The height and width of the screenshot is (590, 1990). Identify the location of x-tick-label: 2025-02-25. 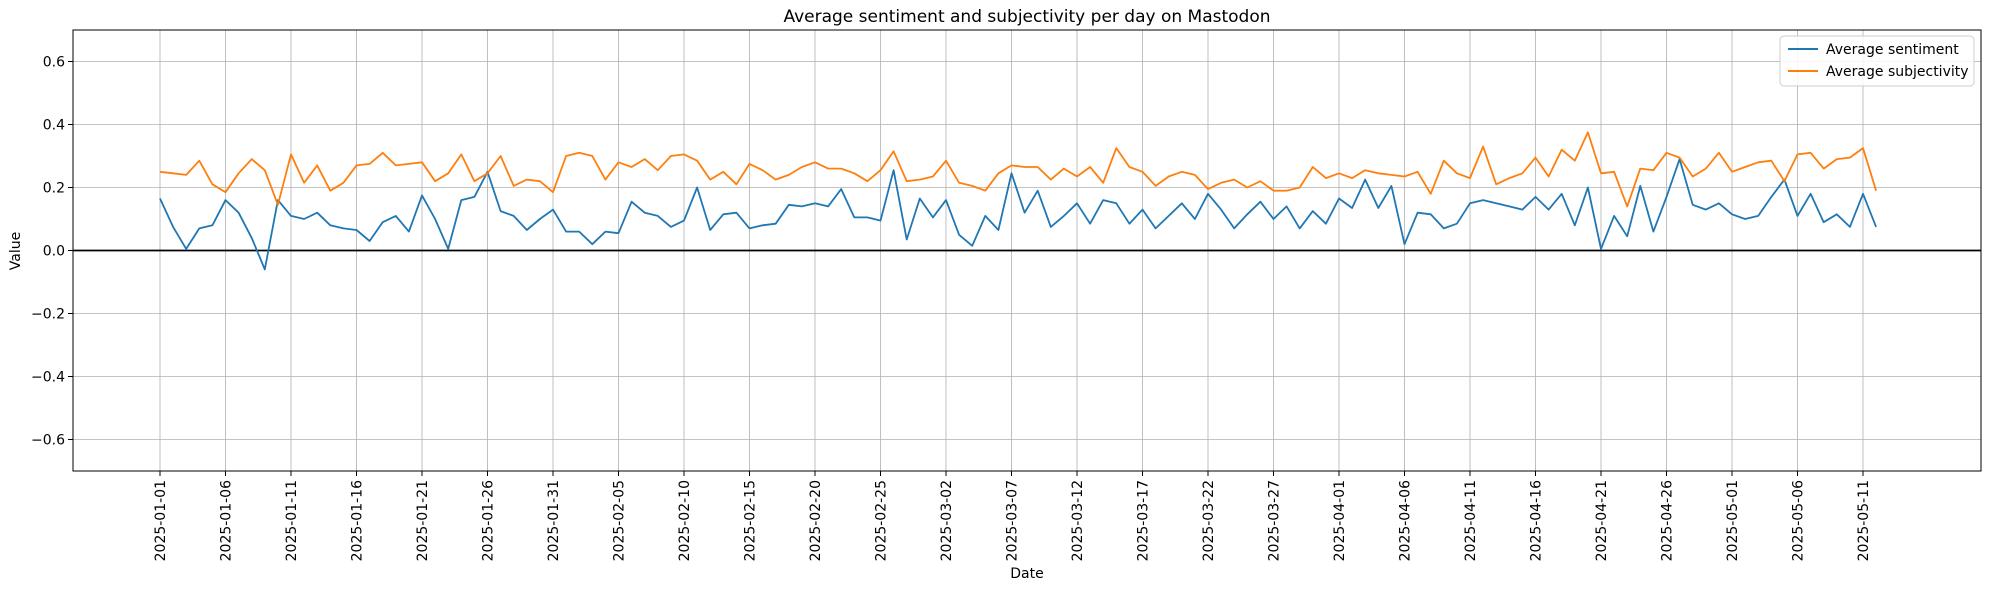
(882, 520).